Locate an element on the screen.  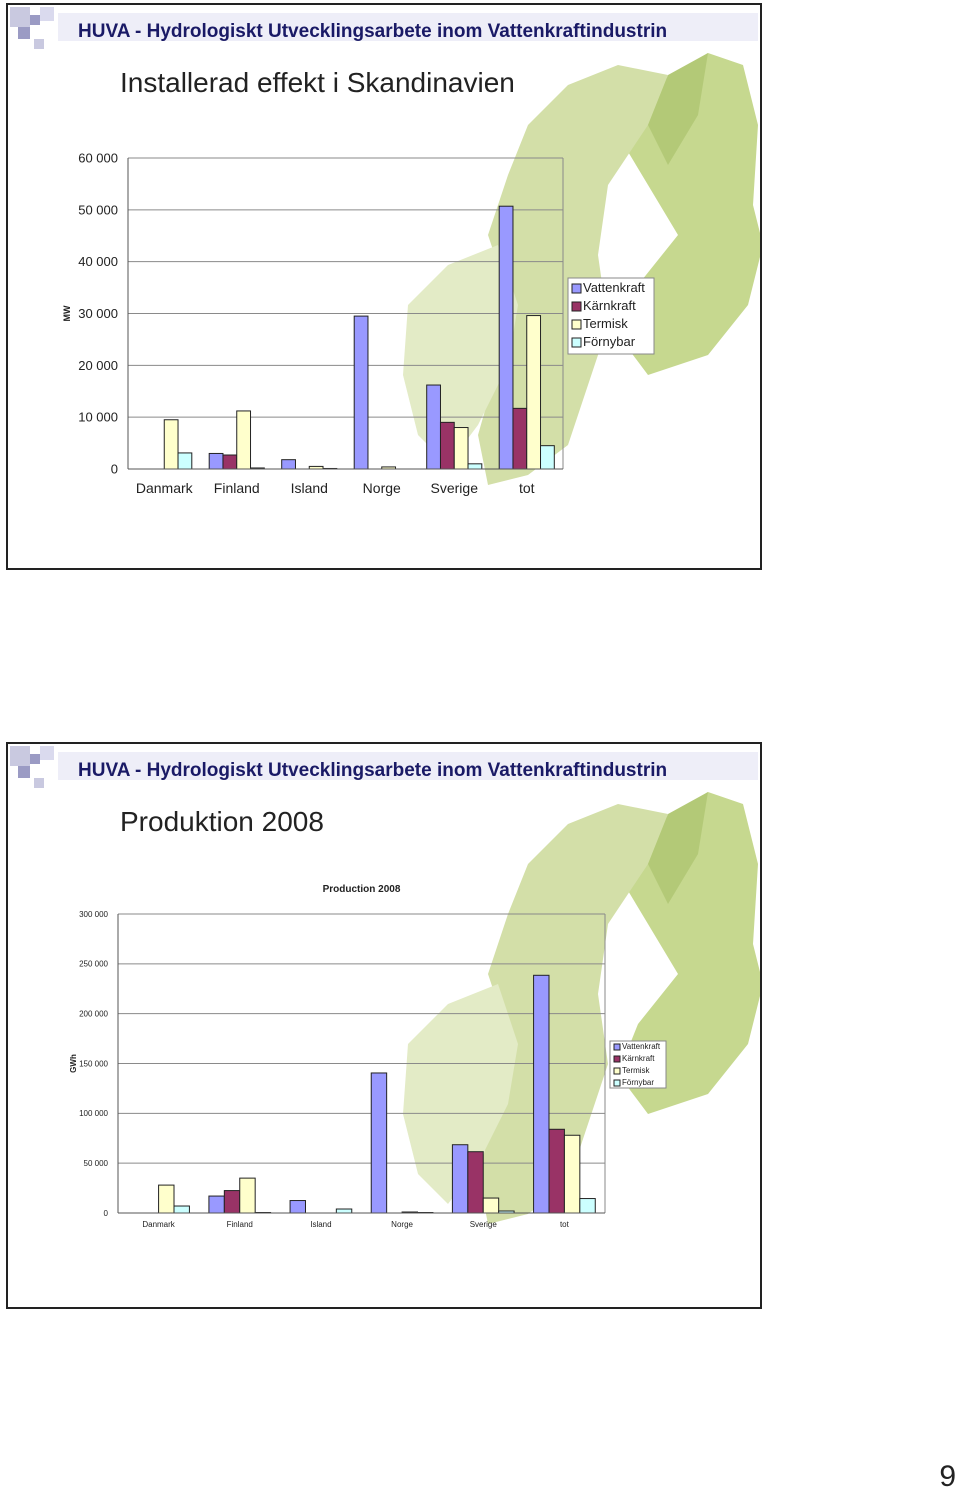
chart-title: Production 2008 is located at coordinates (362, 889).